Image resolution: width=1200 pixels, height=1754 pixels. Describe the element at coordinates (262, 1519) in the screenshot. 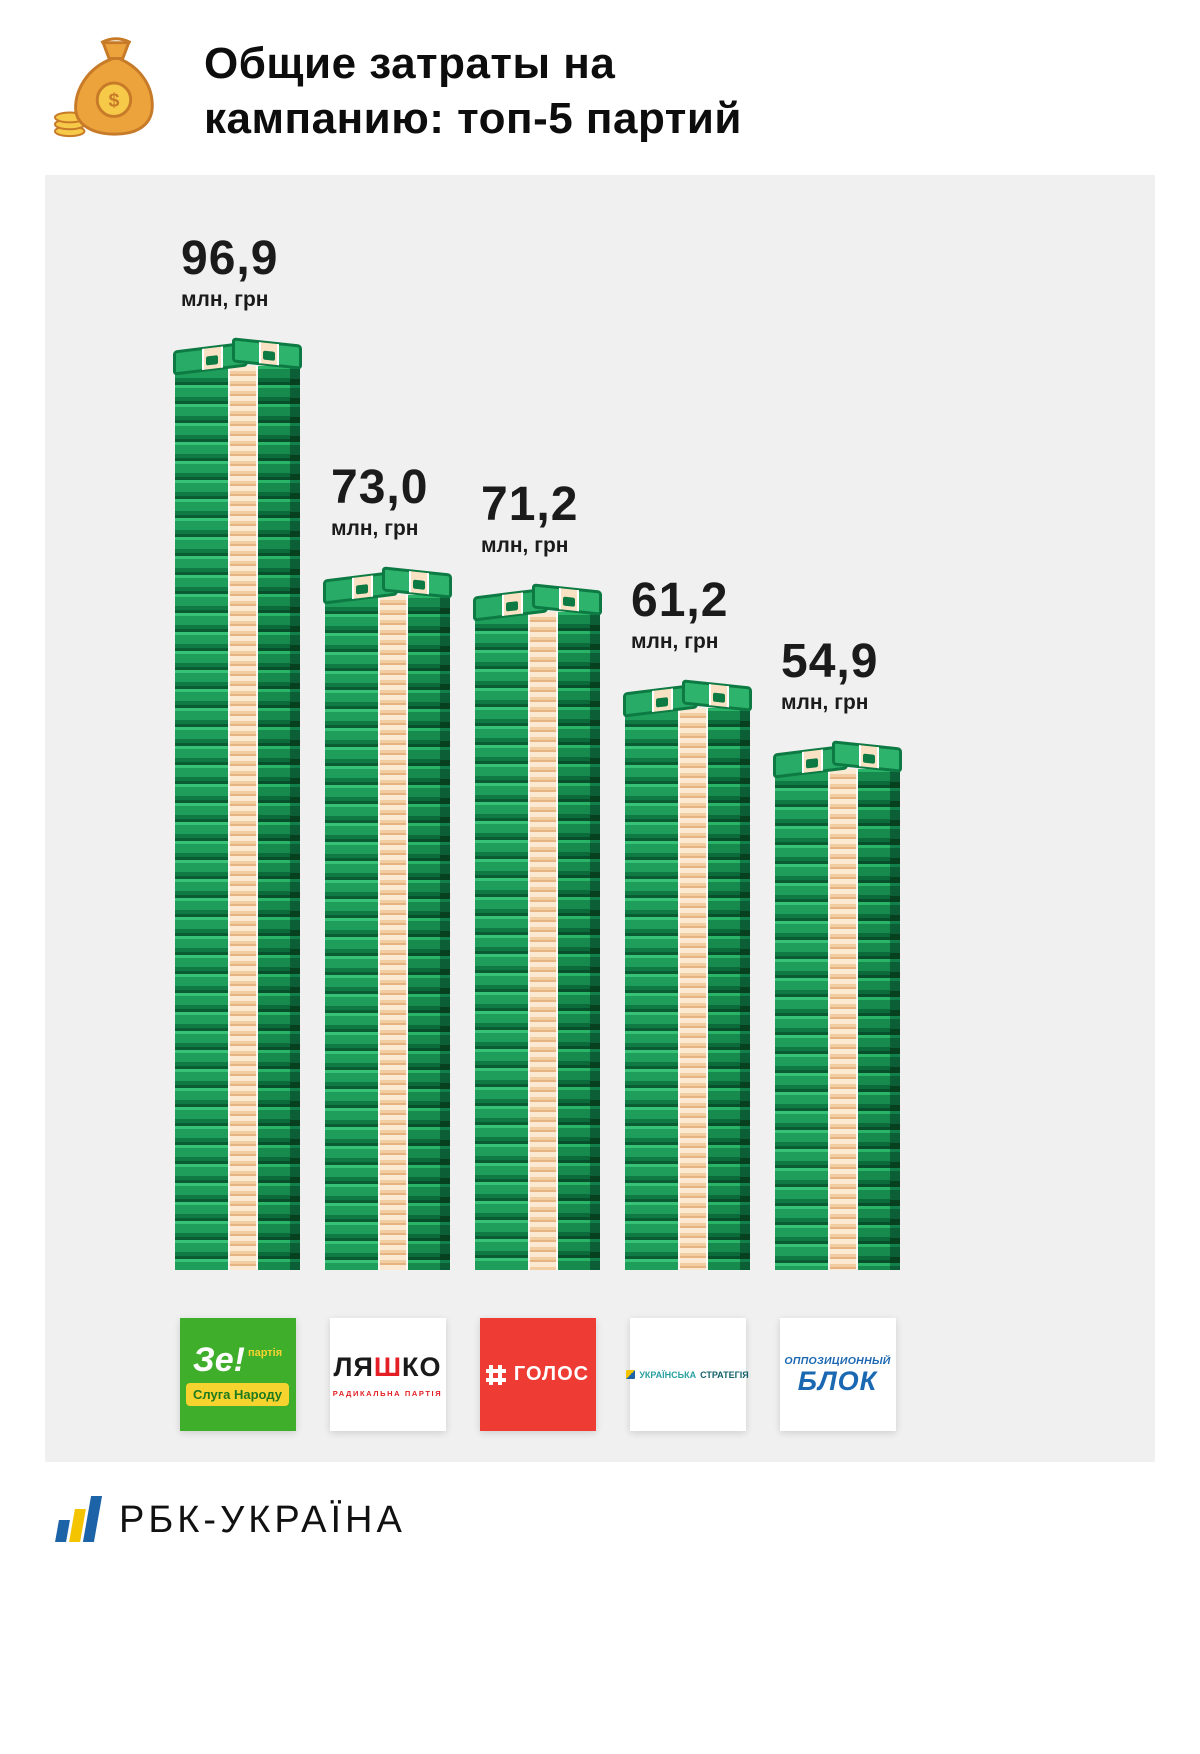

I see `brand-name: РБК-УКРАЇНА` at that location.